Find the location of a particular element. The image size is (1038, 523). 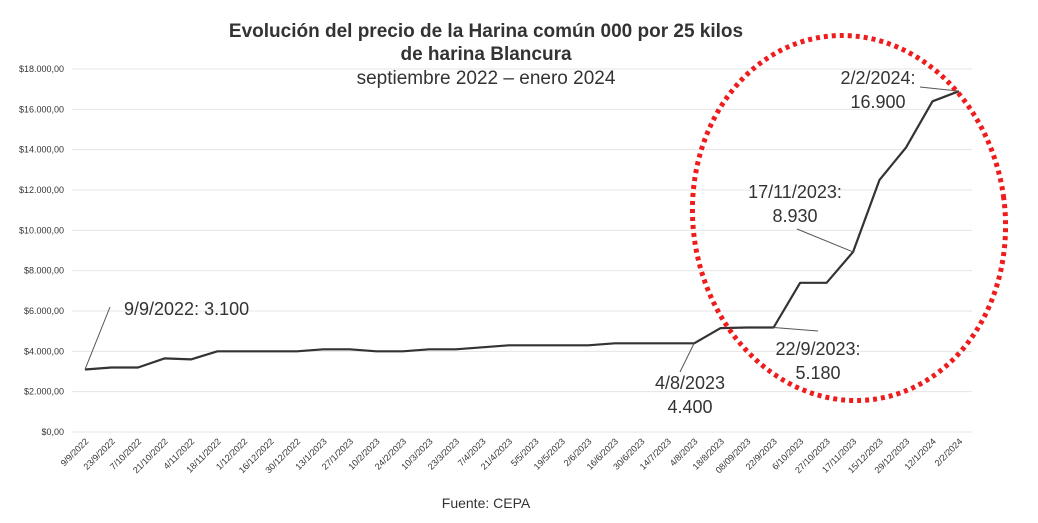

annotation-label: 22/9/2023: is located at coordinates (817, 349).